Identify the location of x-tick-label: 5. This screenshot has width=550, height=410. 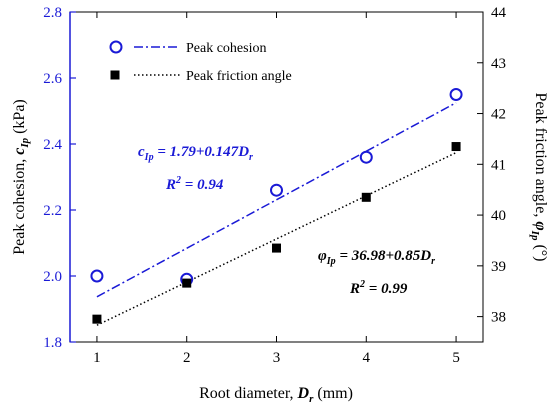
(456, 358).